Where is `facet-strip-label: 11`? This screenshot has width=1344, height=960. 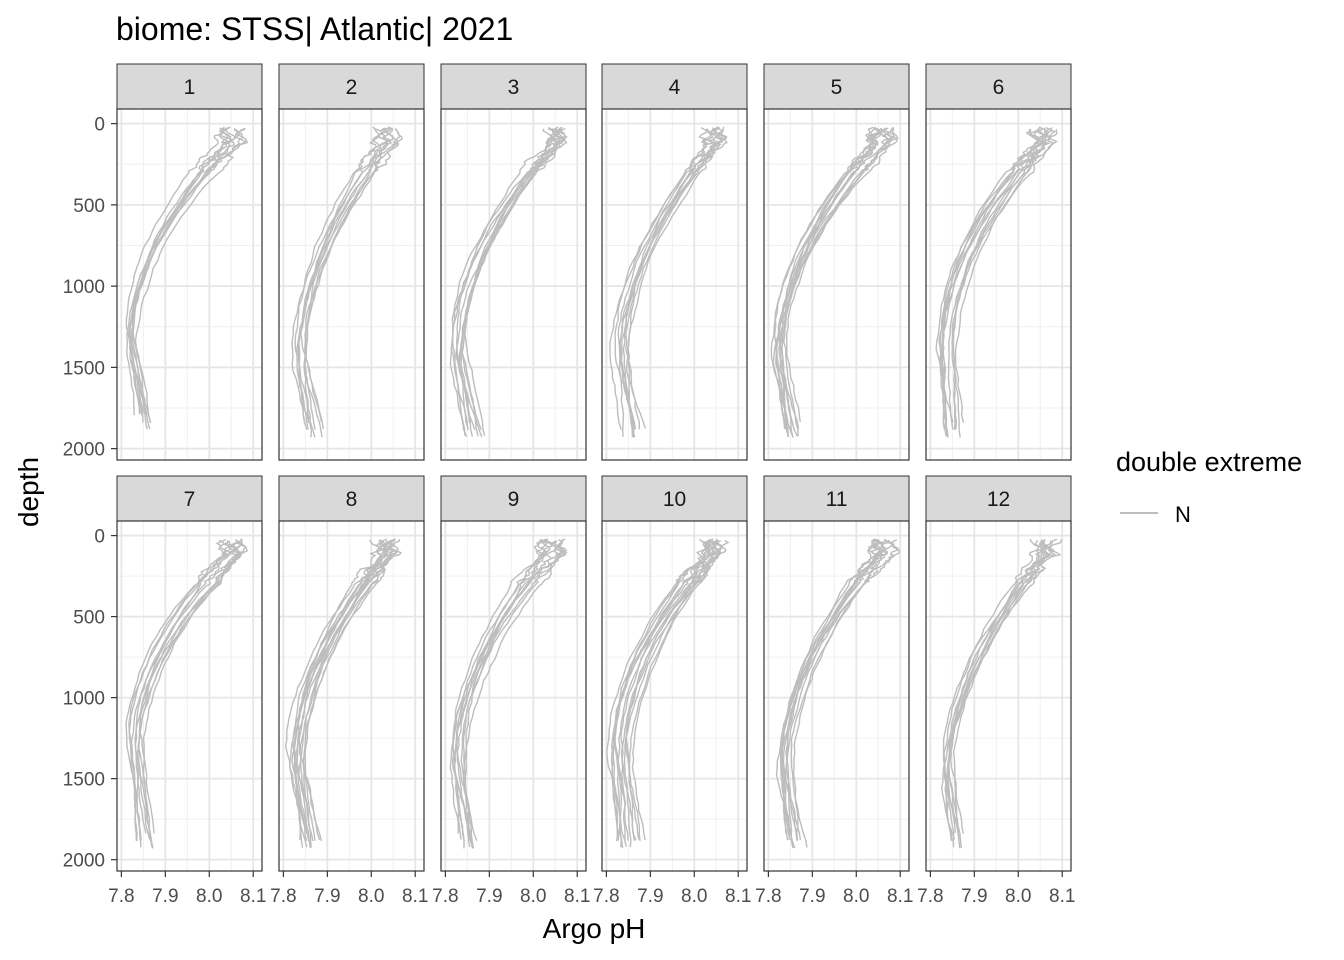
facet-strip-label: 11 is located at coordinates (837, 499).